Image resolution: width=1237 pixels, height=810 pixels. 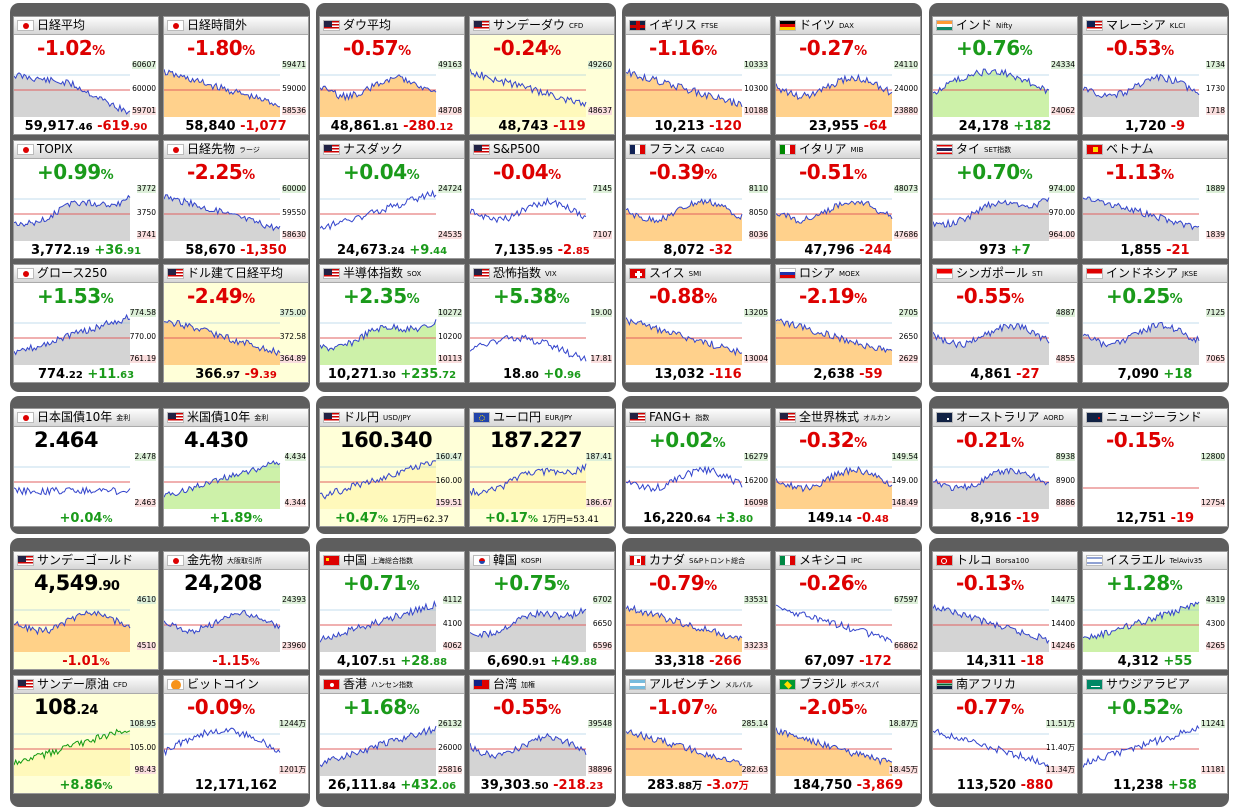 What do you see at coordinates (698, 561) in the screenshot?
I see `tile-header: カナダ S&Pトロント総合` at bounding box center [698, 561].